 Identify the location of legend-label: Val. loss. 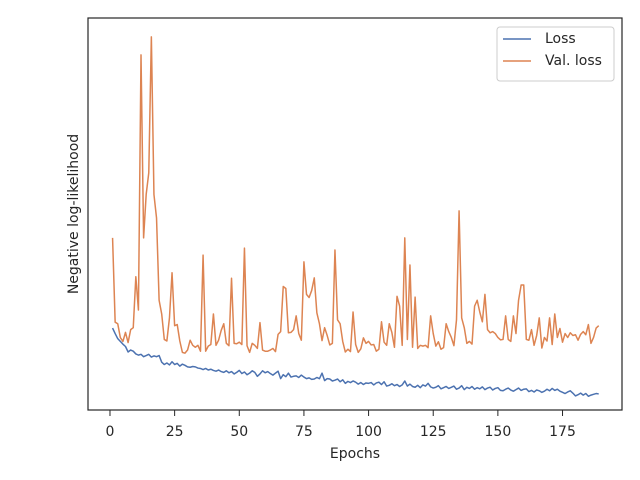
(573, 61).